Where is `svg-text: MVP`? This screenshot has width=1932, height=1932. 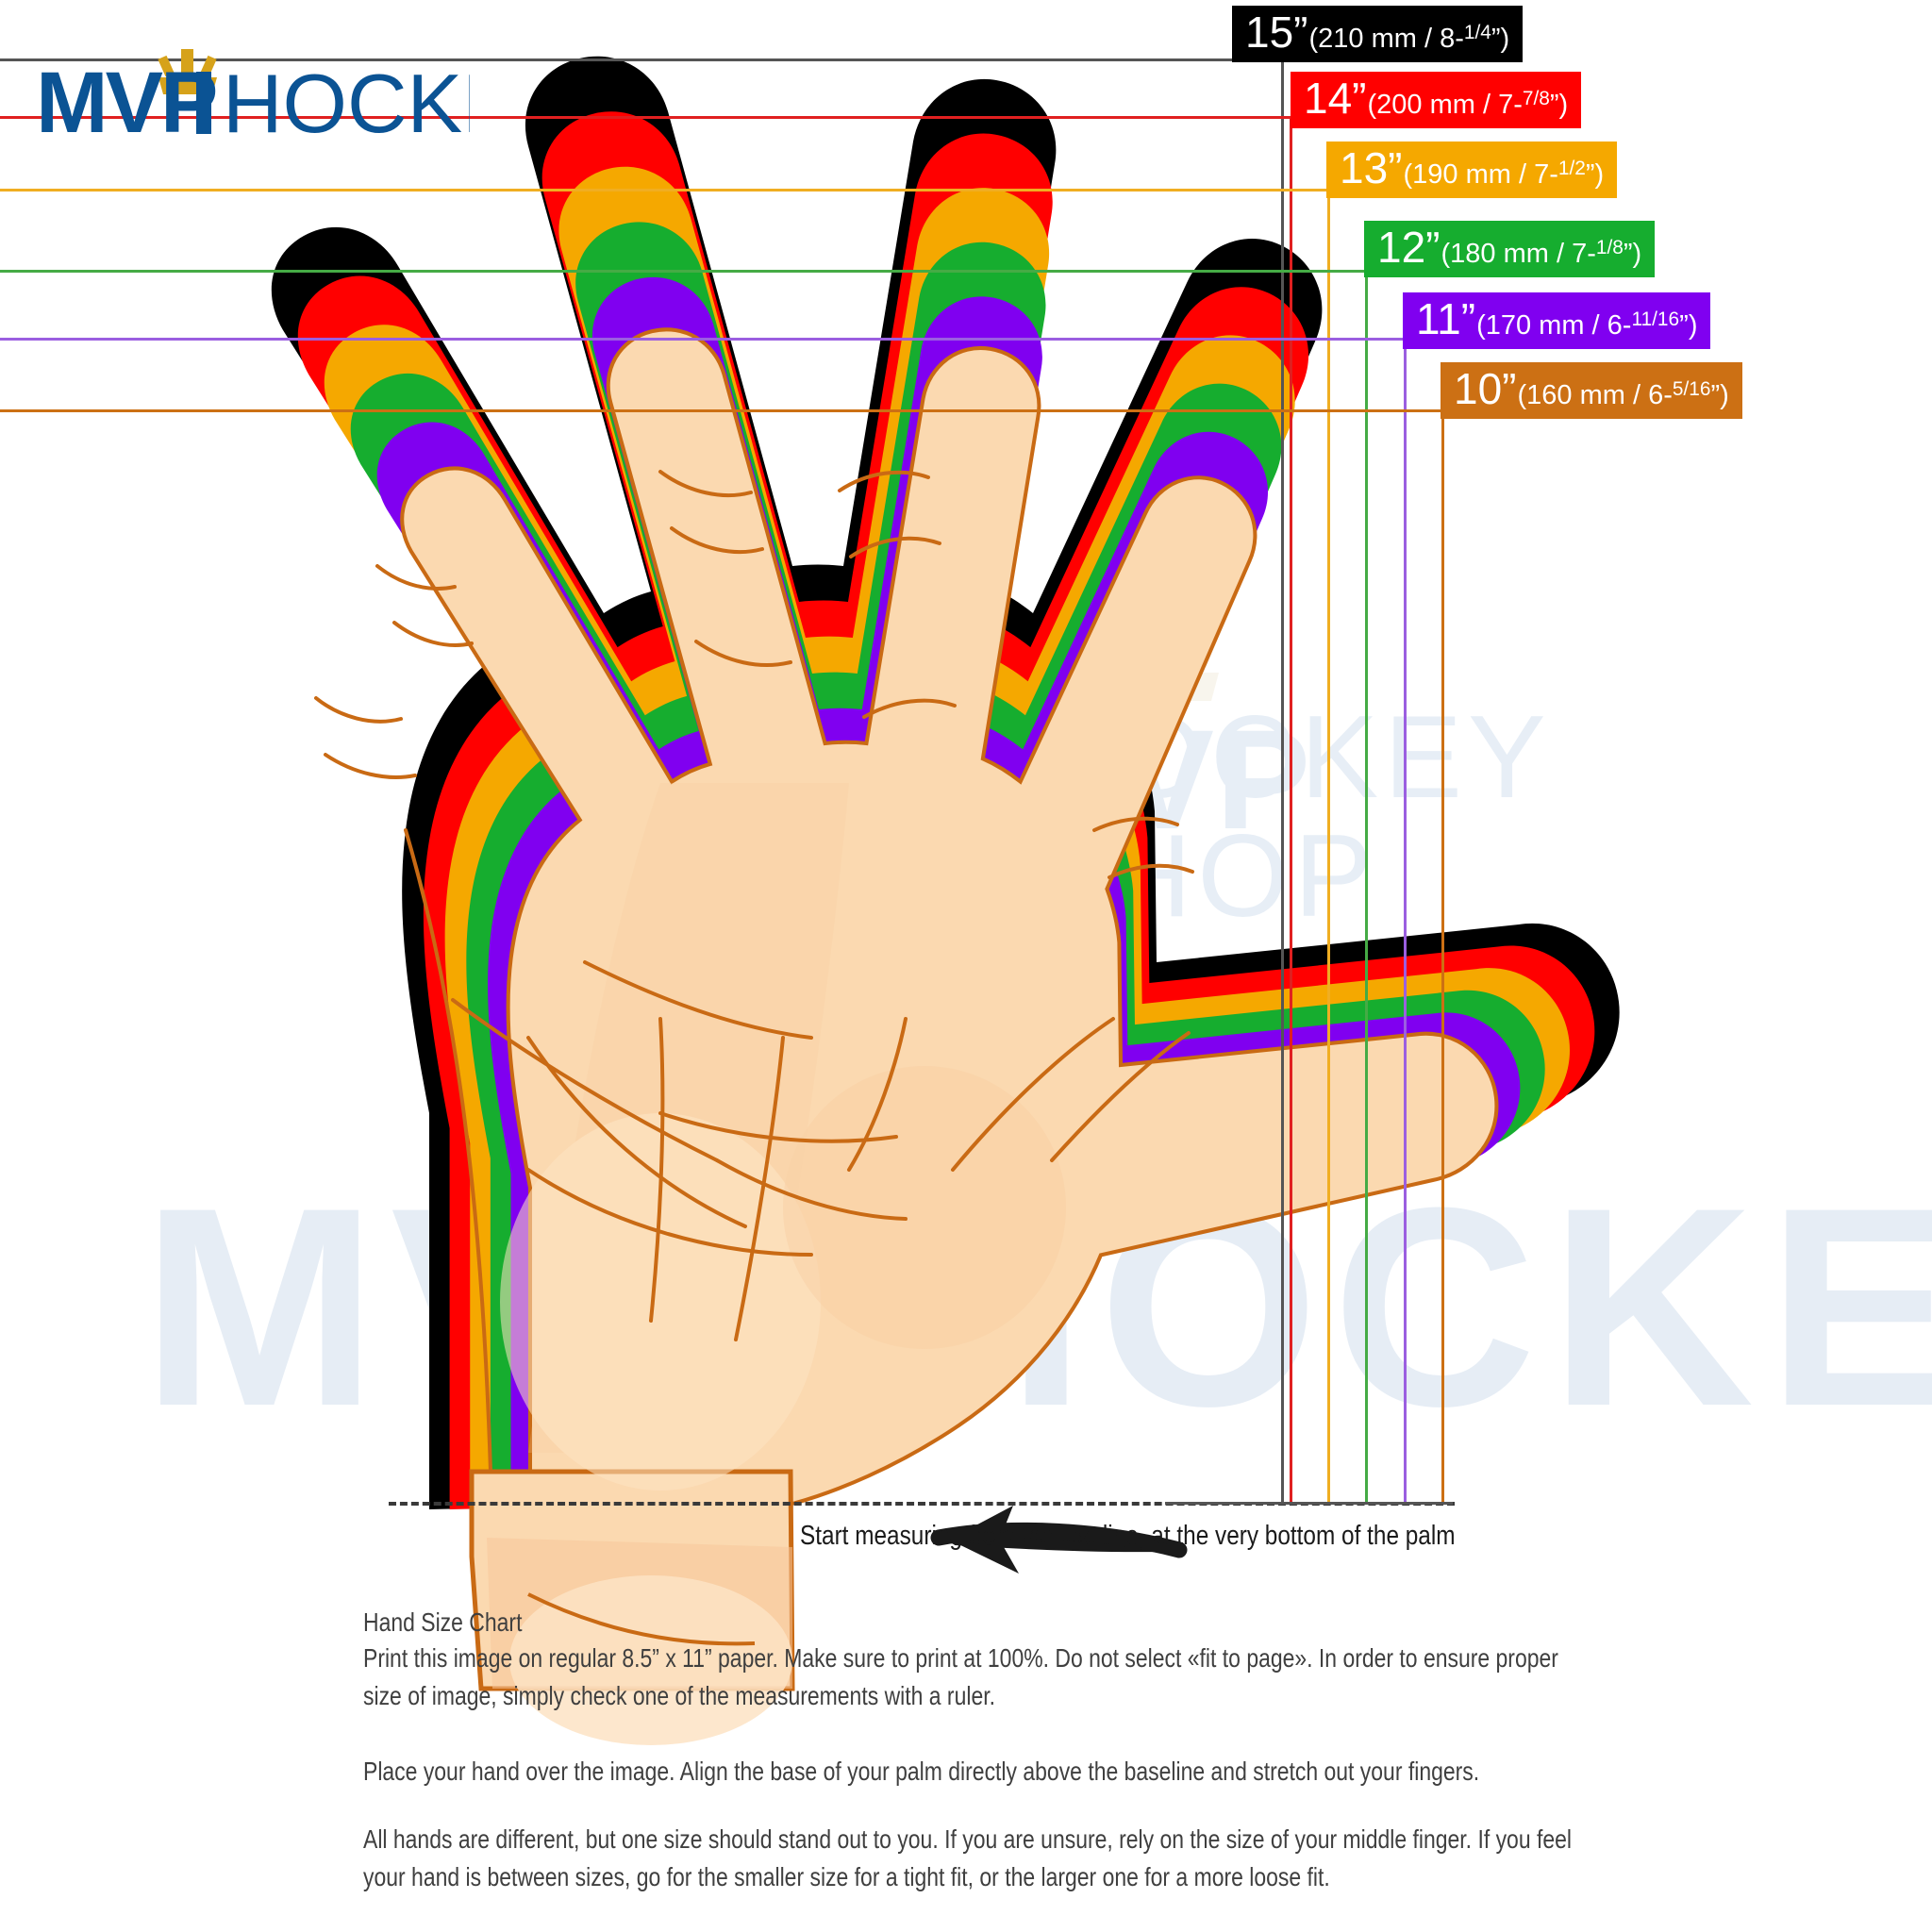 svg-text: MVP is located at coordinates (126, 95).